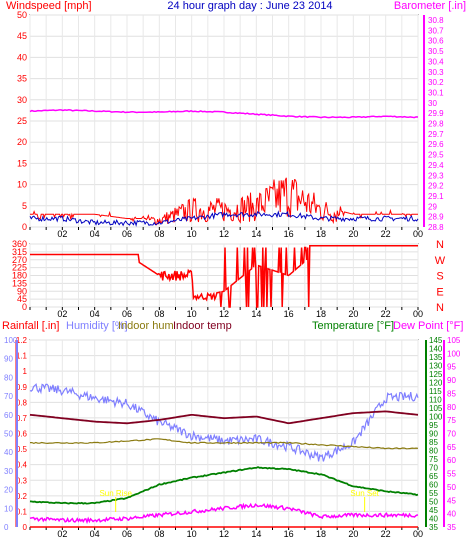 This screenshot has height=555, width=469. I want to click on dew-point-tick-label: 95, so click(451, 367).